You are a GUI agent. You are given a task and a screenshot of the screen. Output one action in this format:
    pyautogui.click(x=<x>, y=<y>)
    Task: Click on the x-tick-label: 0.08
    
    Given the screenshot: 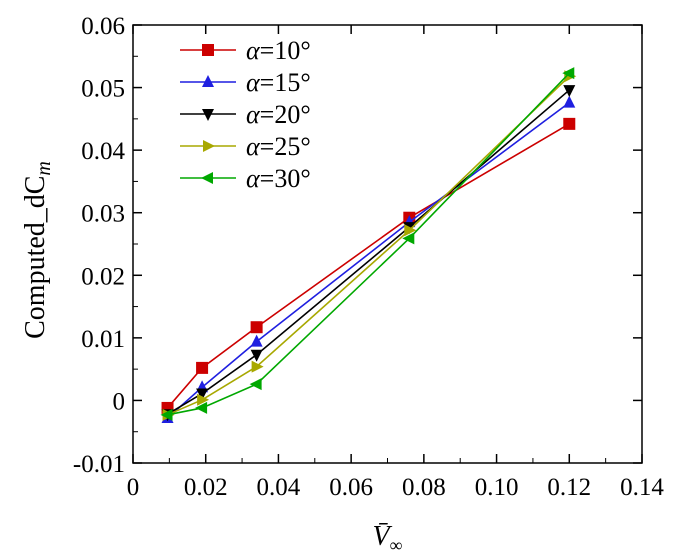 What is the action you would take?
    pyautogui.click(x=424, y=487)
    